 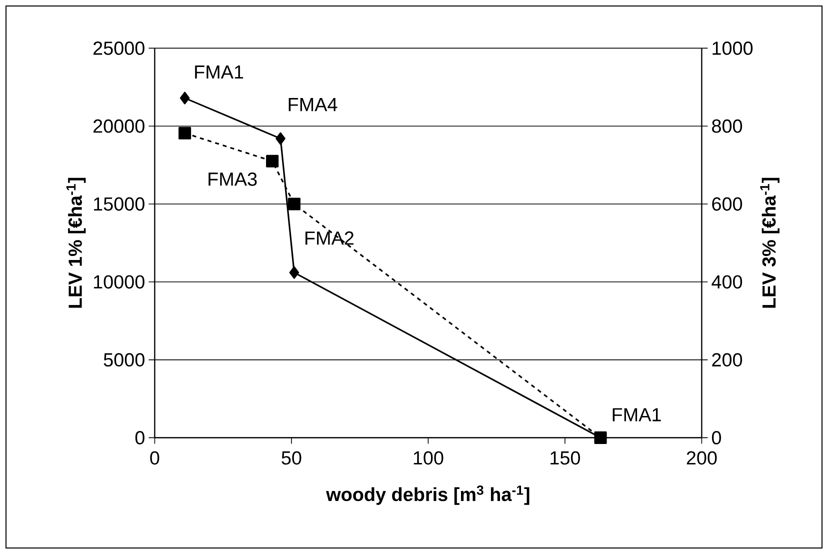 What do you see at coordinates (701, 458) in the screenshot?
I see `x-tick-label: 200` at bounding box center [701, 458].